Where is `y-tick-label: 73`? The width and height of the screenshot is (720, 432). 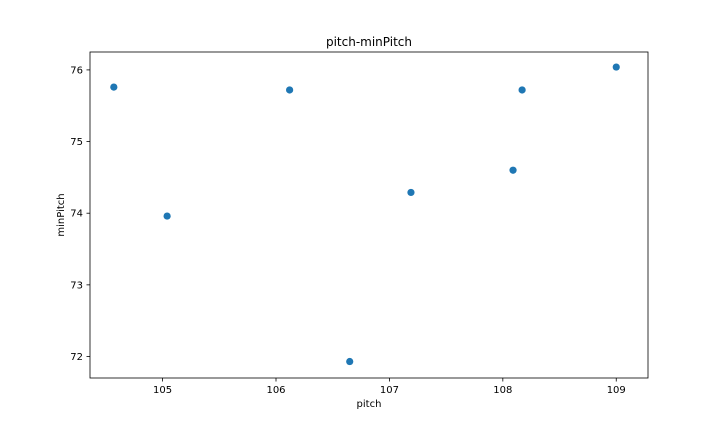
y-tick-label: 73 is located at coordinates (76, 285).